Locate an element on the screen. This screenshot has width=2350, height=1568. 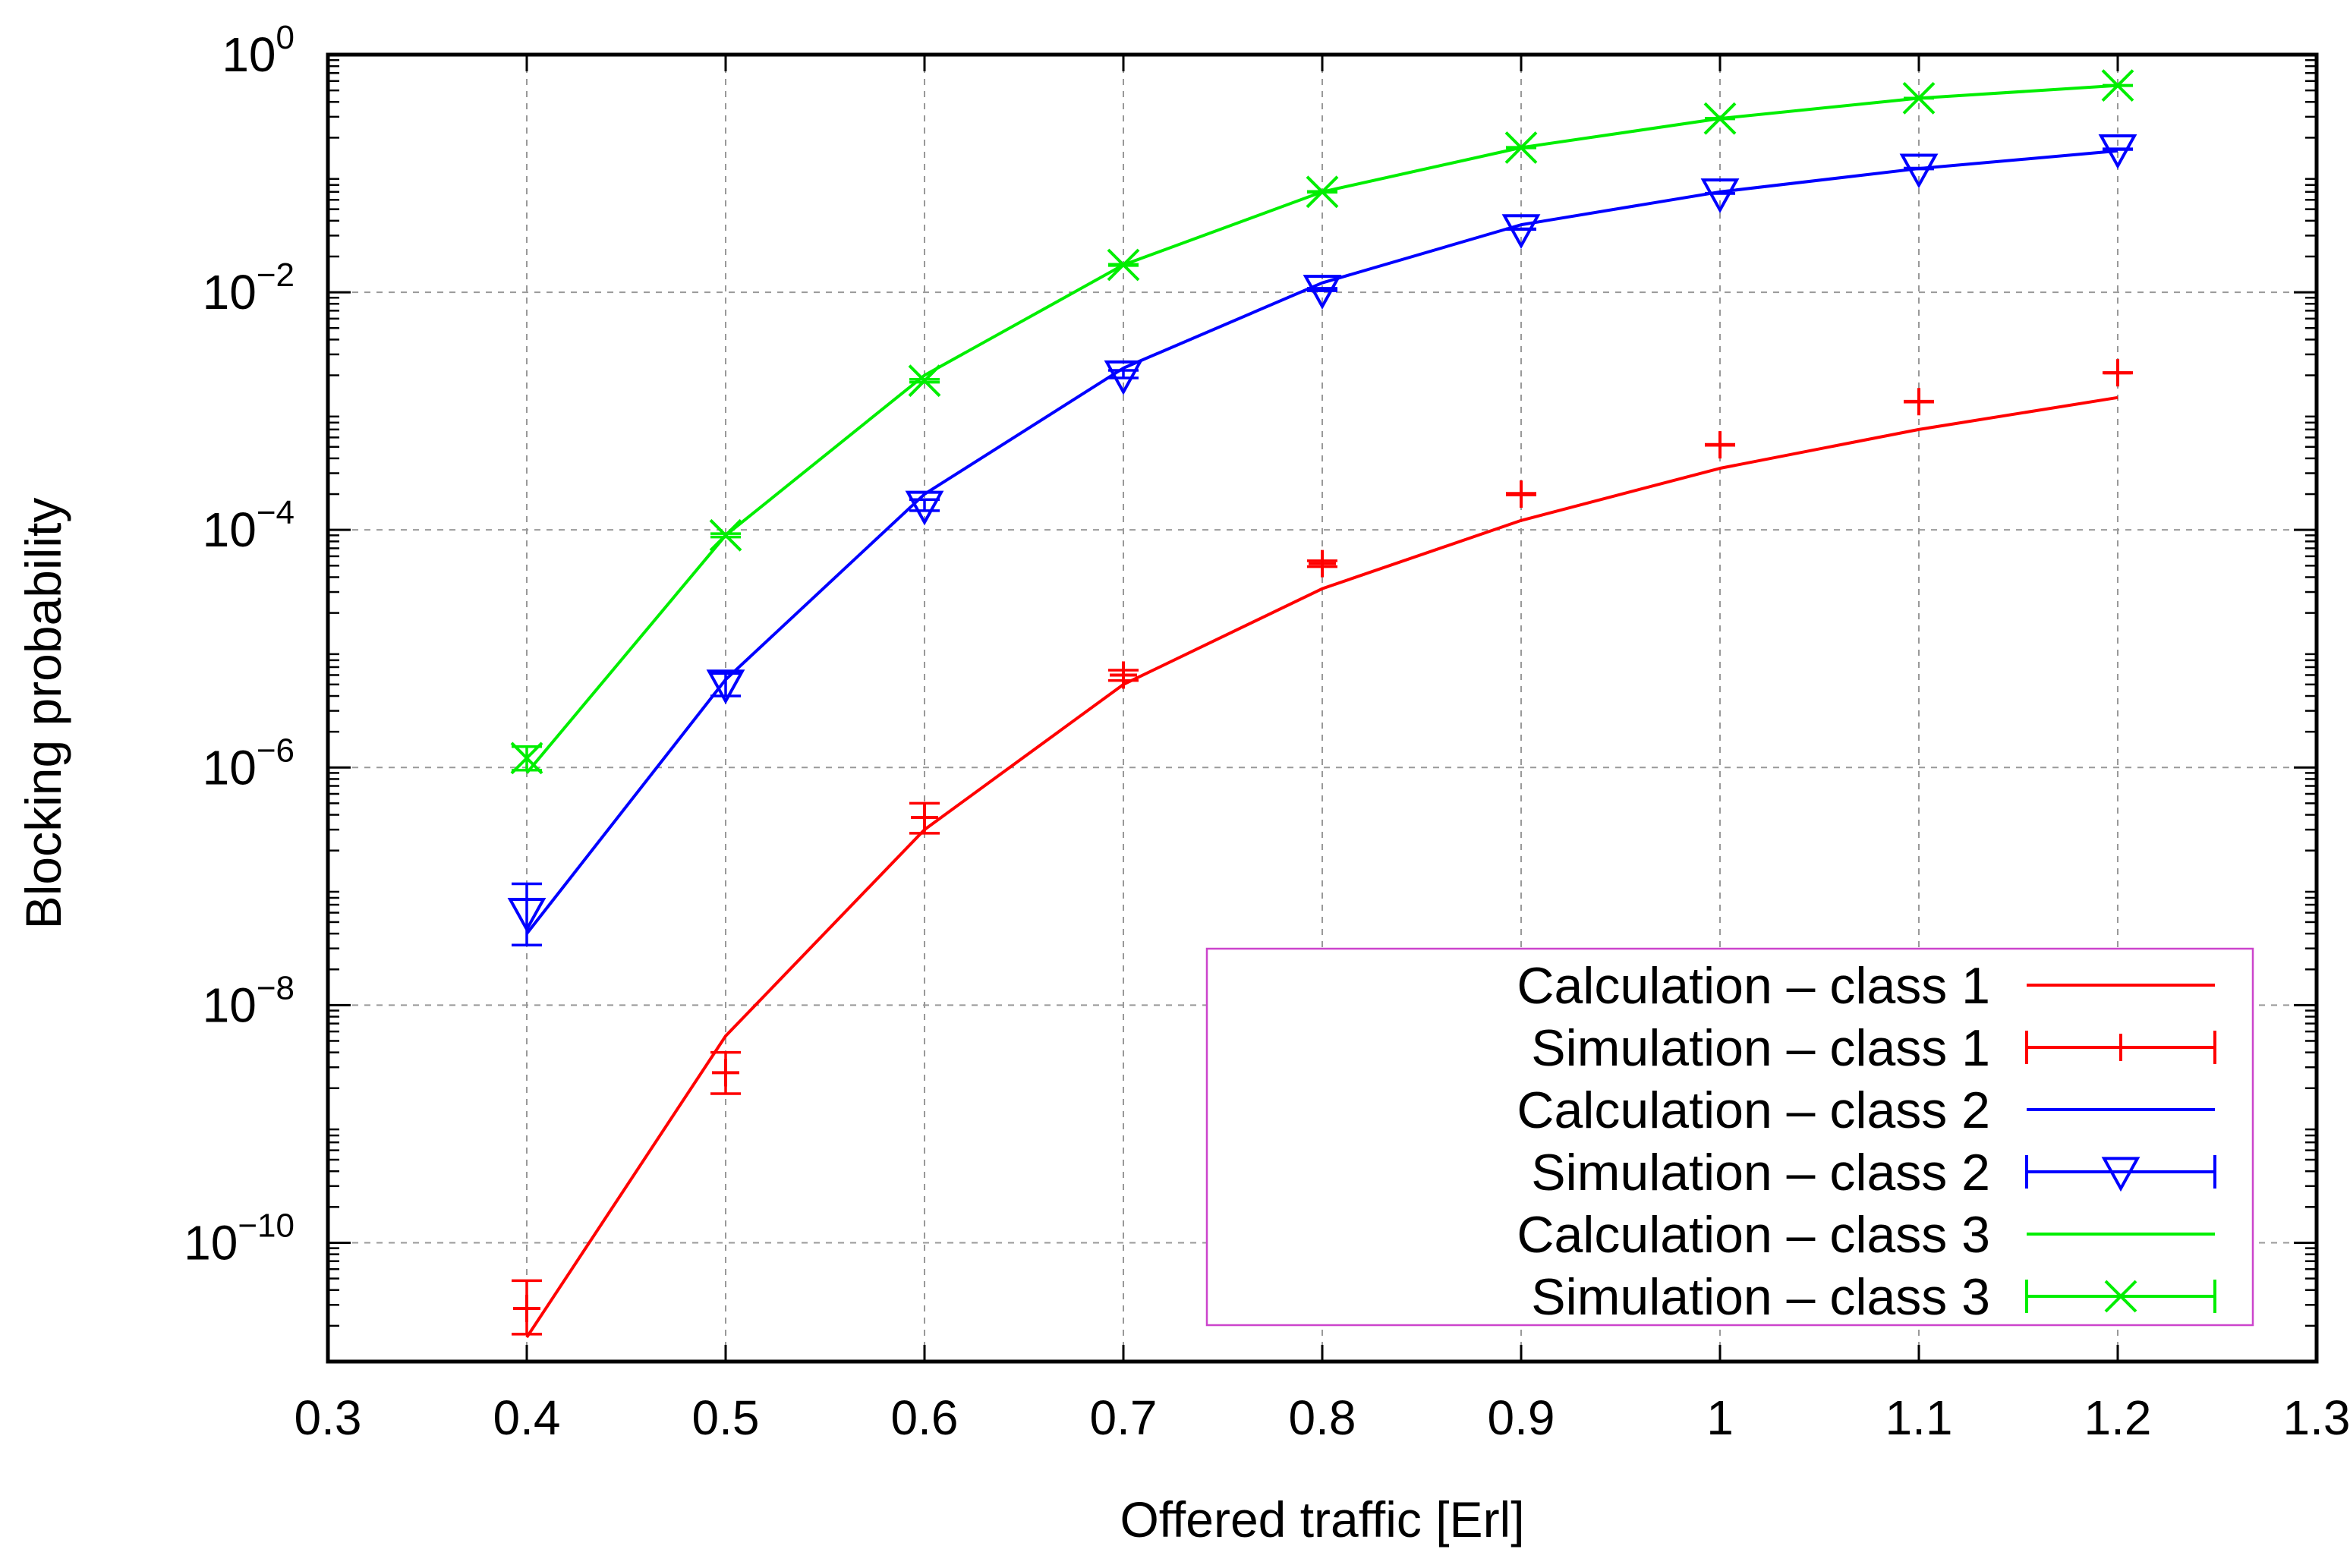
y-tick-label: 10⁻⁶ is located at coordinates (249, 763).